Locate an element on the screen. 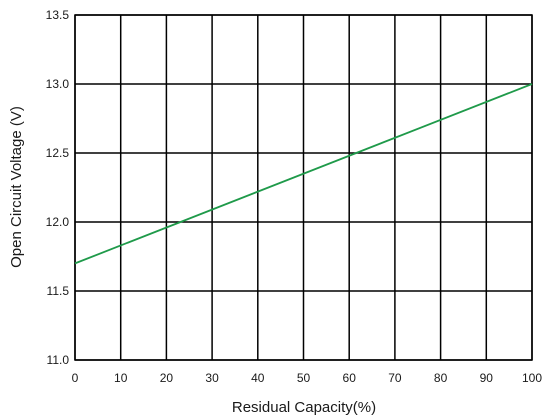  y-tick-label: 12.5 is located at coordinates (58, 153).